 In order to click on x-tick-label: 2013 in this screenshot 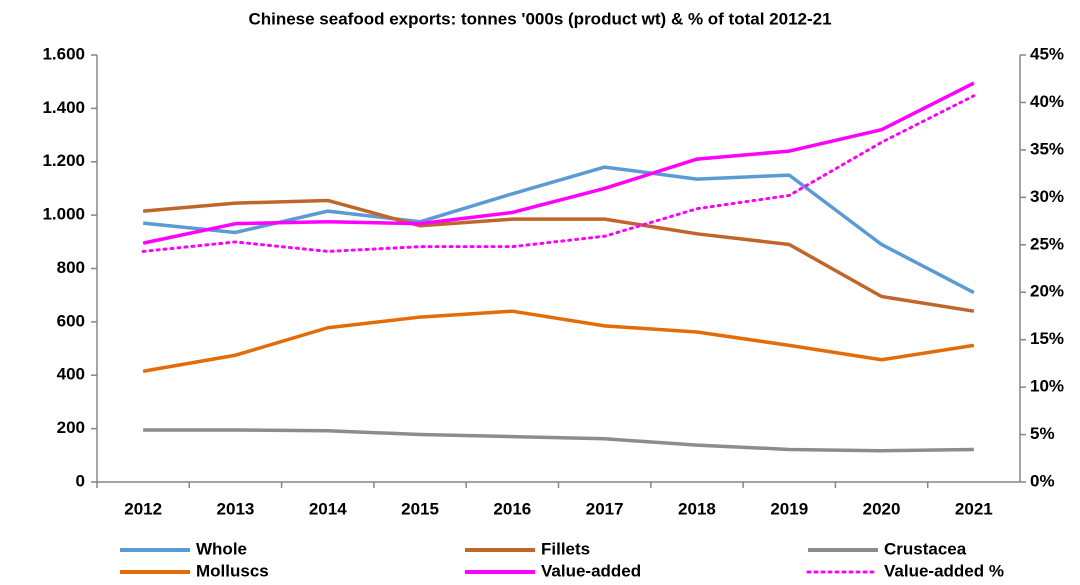, I will do `click(236, 508)`.